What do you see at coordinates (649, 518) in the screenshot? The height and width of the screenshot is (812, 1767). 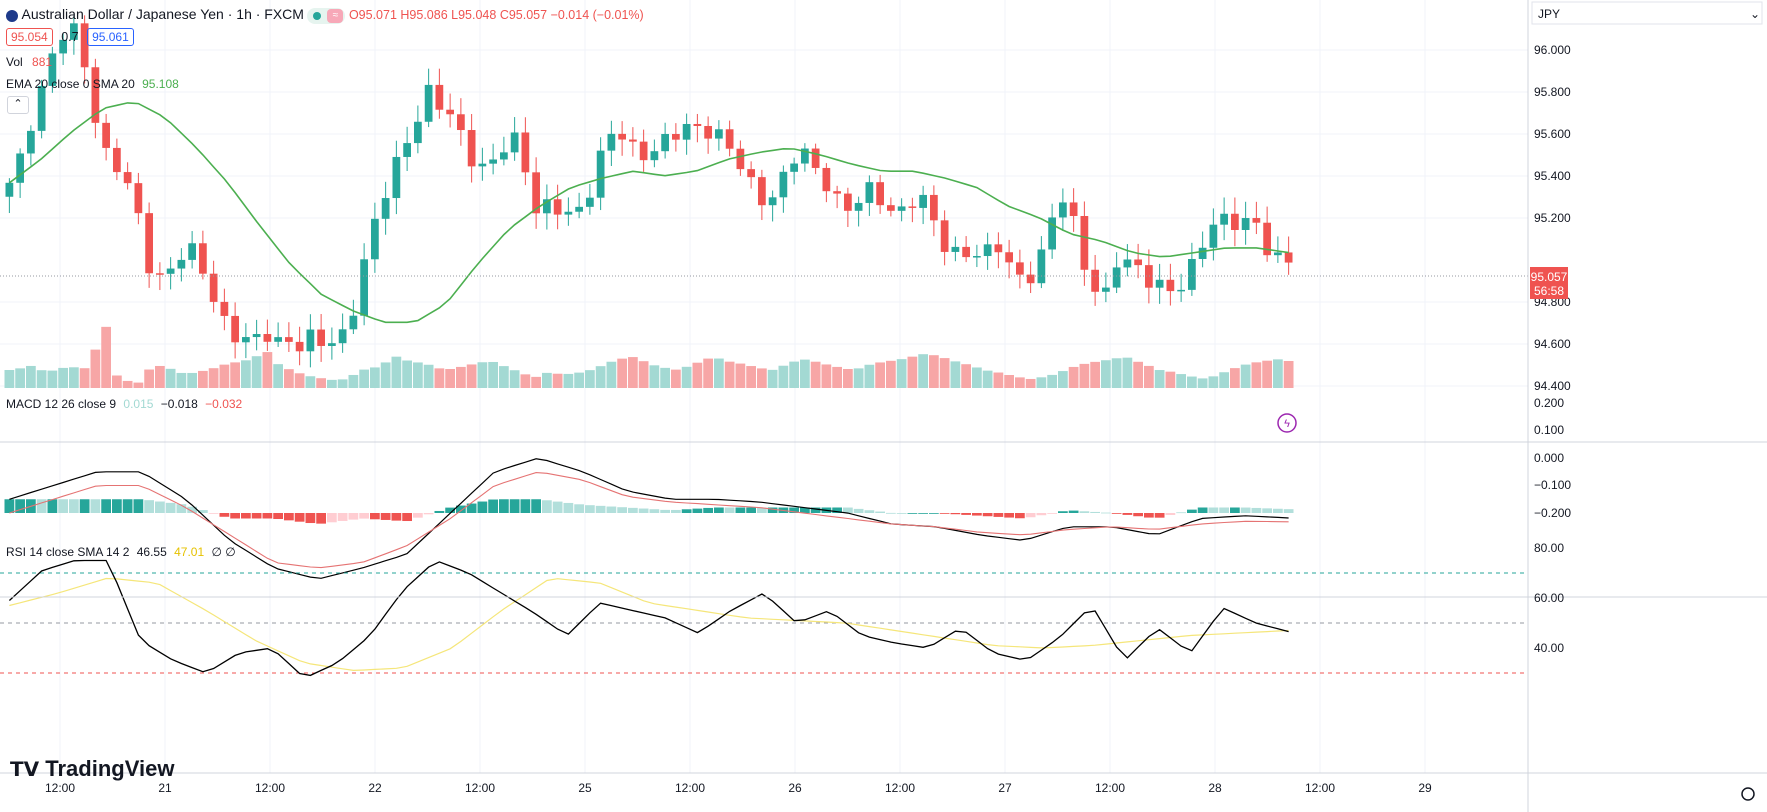 I see `macd-line` at bounding box center [649, 518].